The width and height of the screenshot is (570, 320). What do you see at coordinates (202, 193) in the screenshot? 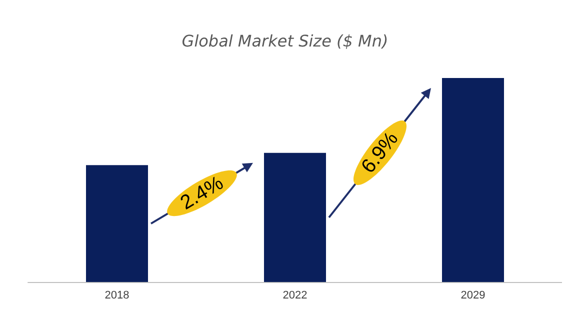
I see `annotation: 2.4%` at bounding box center [202, 193].